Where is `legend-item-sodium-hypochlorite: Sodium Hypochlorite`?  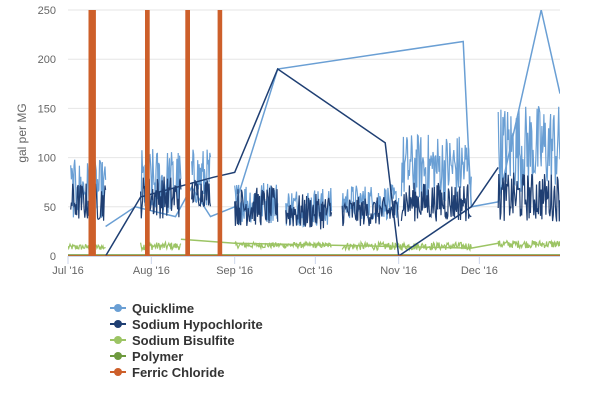 legend-item-sodium-hypochlorite: Sodium Hypochlorite is located at coordinates (186, 324).